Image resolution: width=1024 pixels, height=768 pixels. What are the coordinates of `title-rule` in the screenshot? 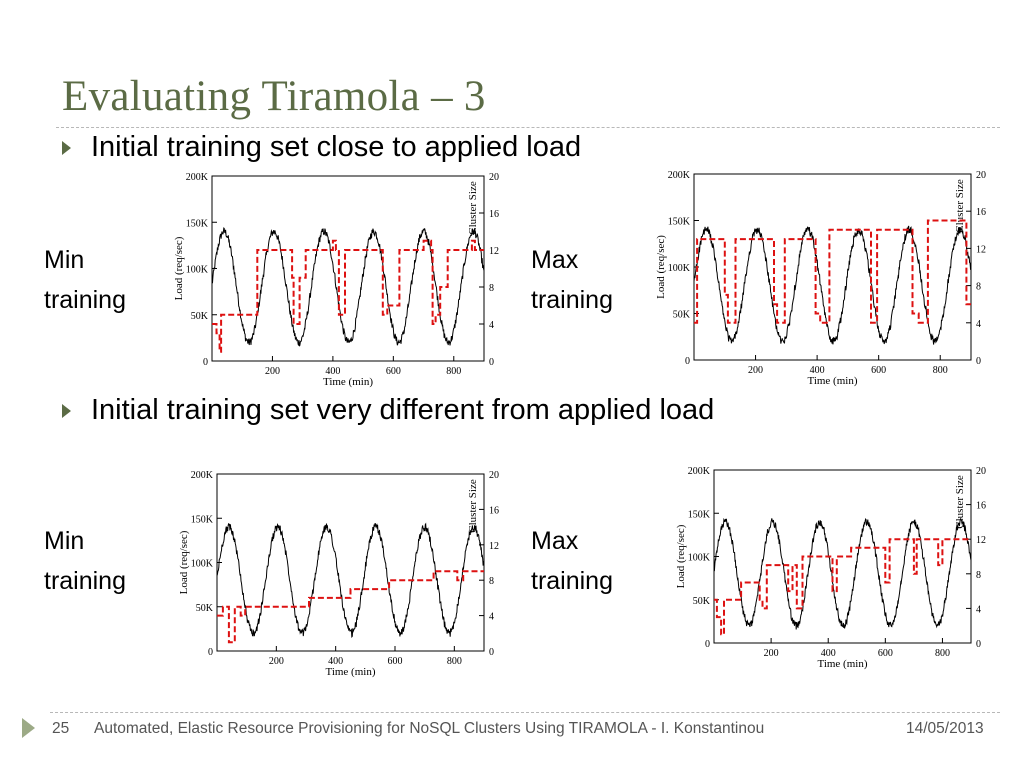 It's located at (528, 127).